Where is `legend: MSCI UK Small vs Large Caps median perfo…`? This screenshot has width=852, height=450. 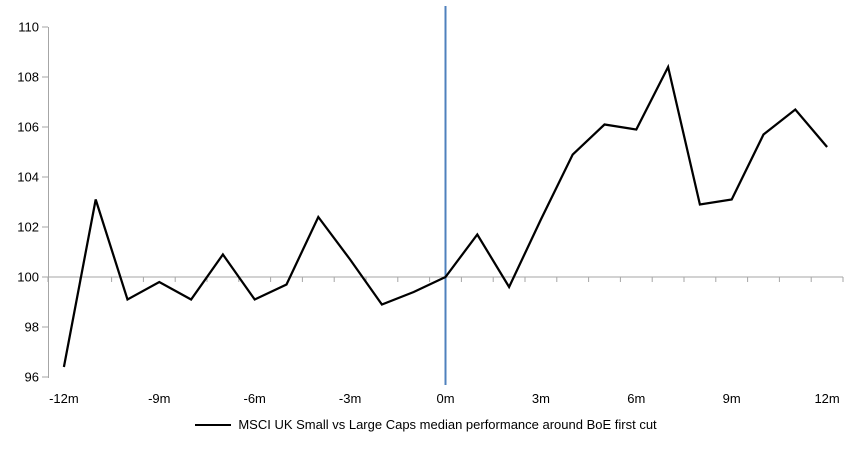 legend: MSCI UK Small vs Large Caps median perfo… is located at coordinates (426, 424).